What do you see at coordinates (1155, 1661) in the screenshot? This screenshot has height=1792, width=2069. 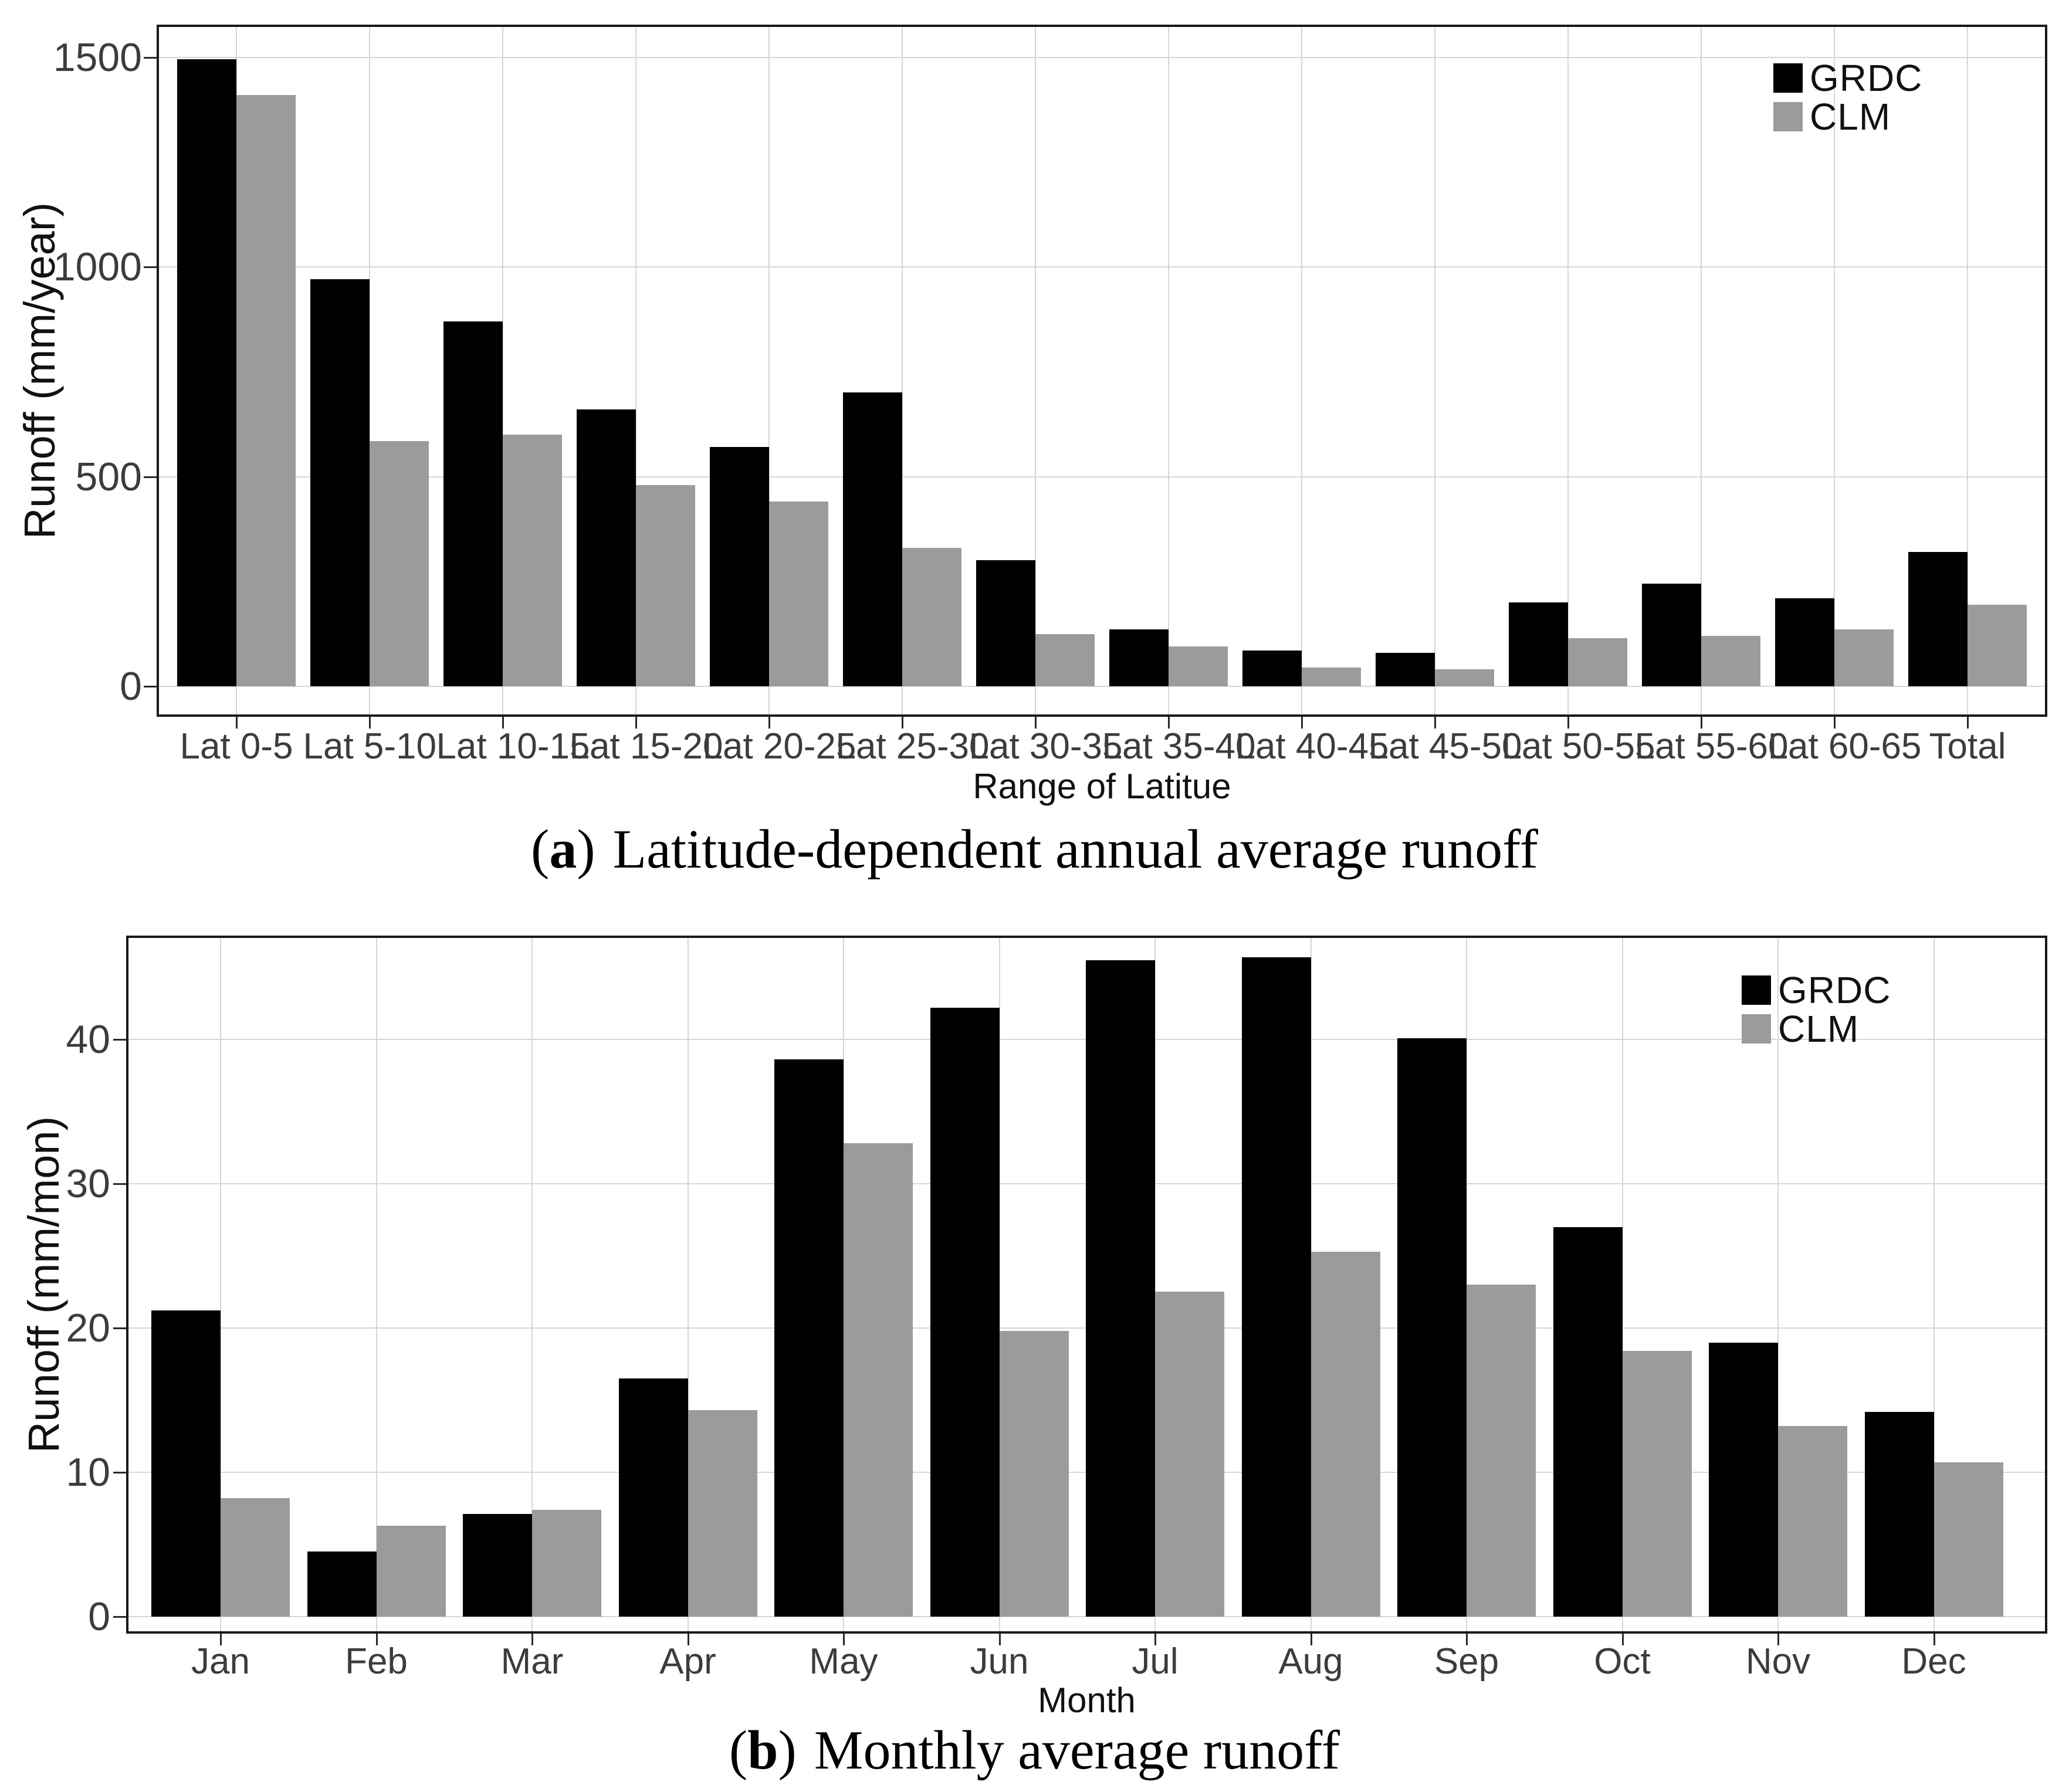 I see `x-tick-label: Jul` at bounding box center [1155, 1661].